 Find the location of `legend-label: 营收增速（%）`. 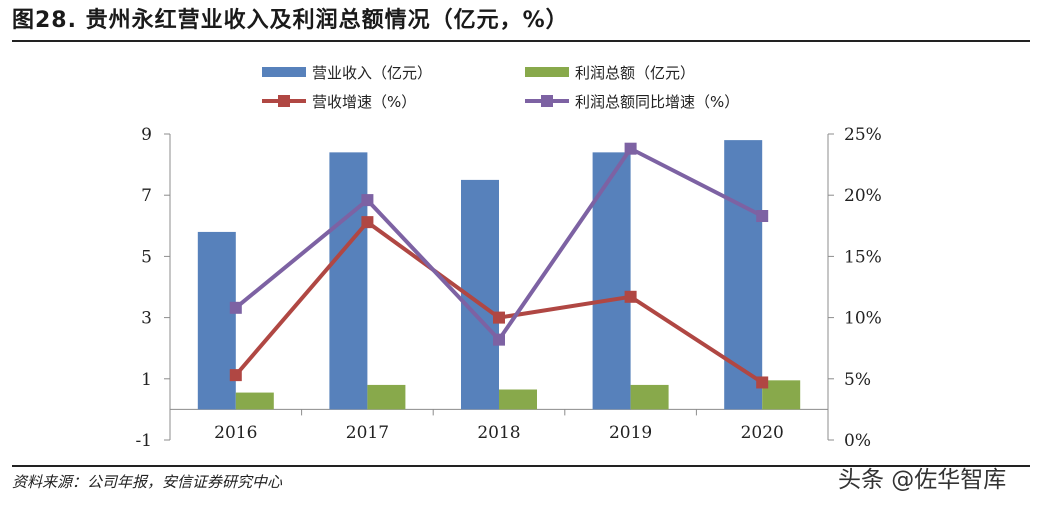

legend-label: 营收增速（%） is located at coordinates (364, 102).